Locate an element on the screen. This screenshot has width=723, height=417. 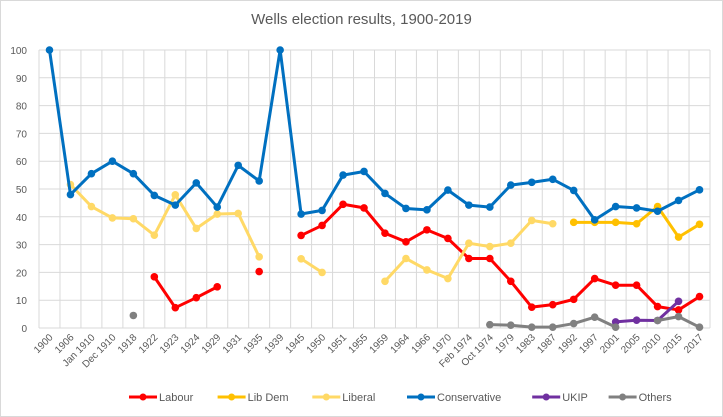
x-tick-label: 1929 is located at coordinates (212, 344).